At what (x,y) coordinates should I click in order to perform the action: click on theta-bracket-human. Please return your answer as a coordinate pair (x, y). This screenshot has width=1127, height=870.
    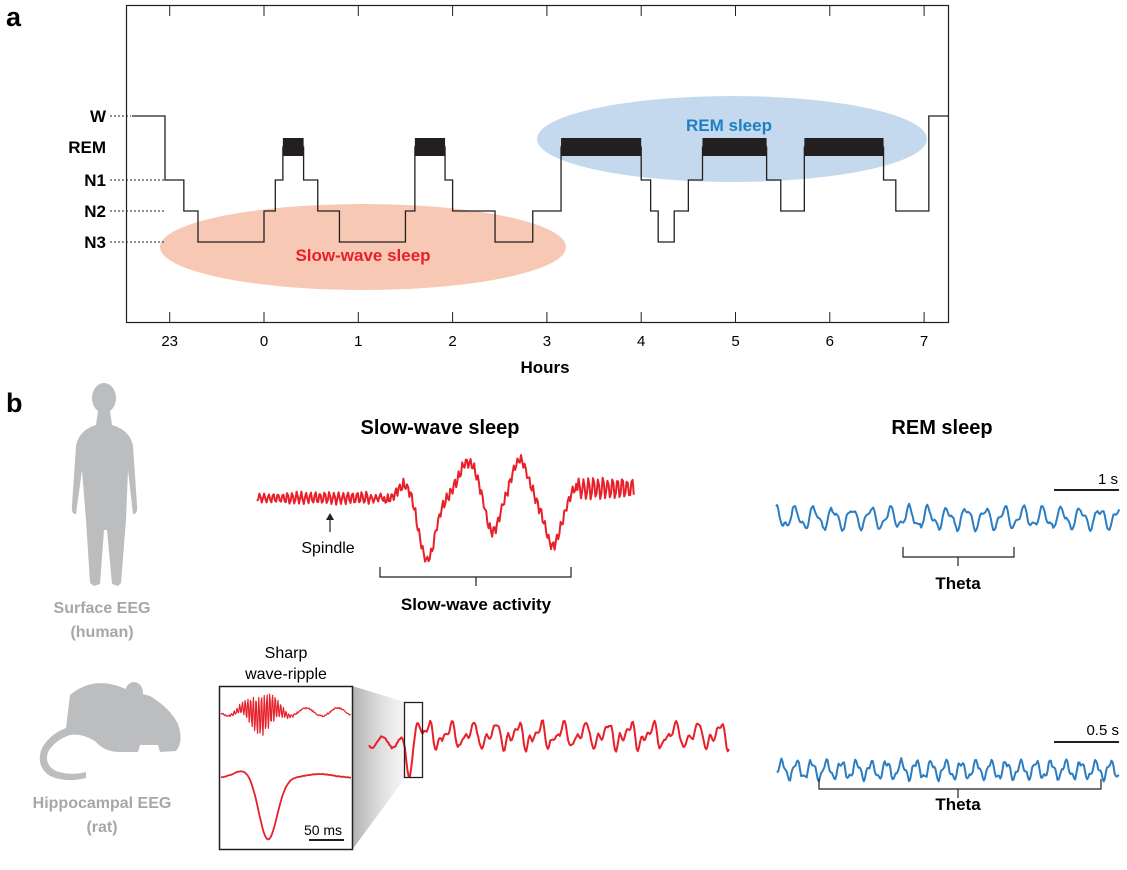
    Looking at the image, I should click on (958, 556).